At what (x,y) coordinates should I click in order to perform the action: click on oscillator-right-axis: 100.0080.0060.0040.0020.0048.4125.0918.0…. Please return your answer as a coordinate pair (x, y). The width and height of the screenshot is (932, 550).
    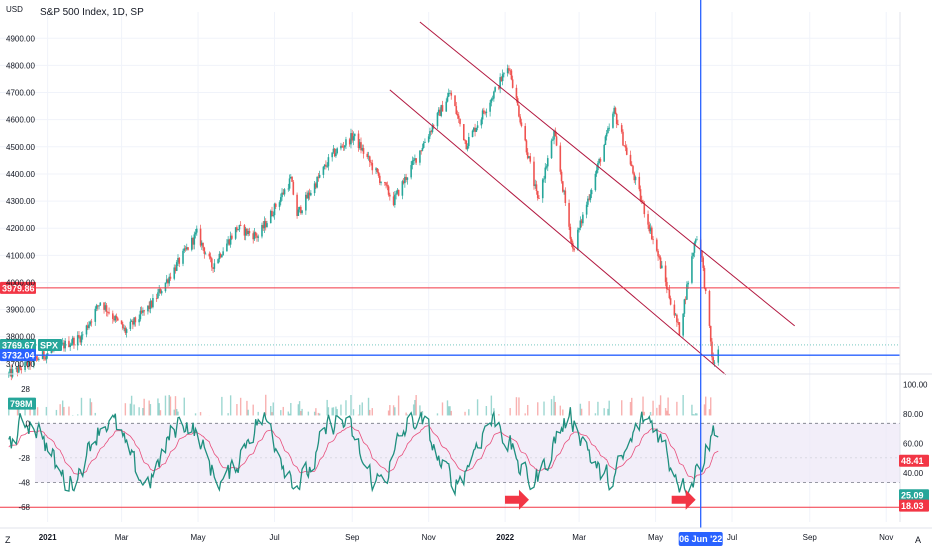
    Looking at the image, I should click on (914, 446).